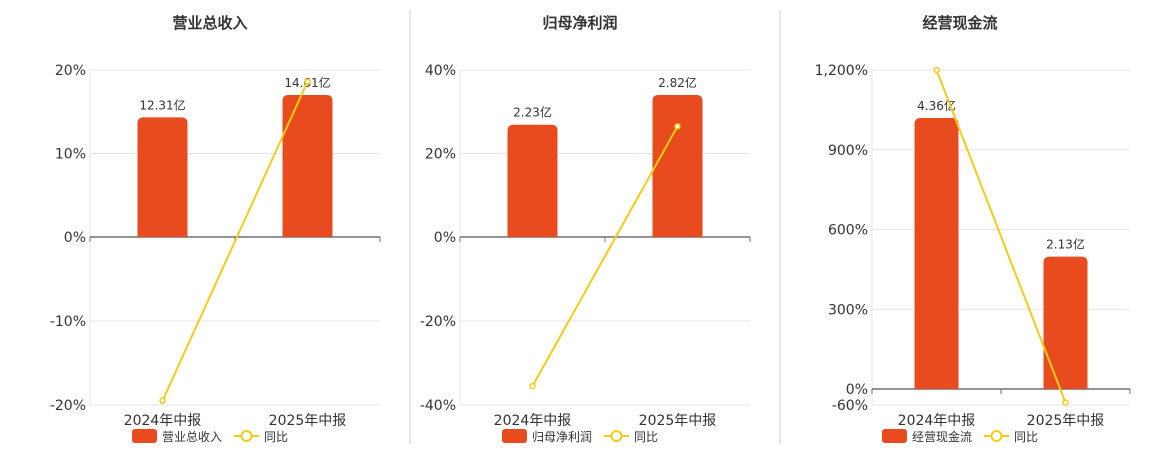  Describe the element at coordinates (848, 310) in the screenshot. I see `y-tick-label: 300%` at that location.